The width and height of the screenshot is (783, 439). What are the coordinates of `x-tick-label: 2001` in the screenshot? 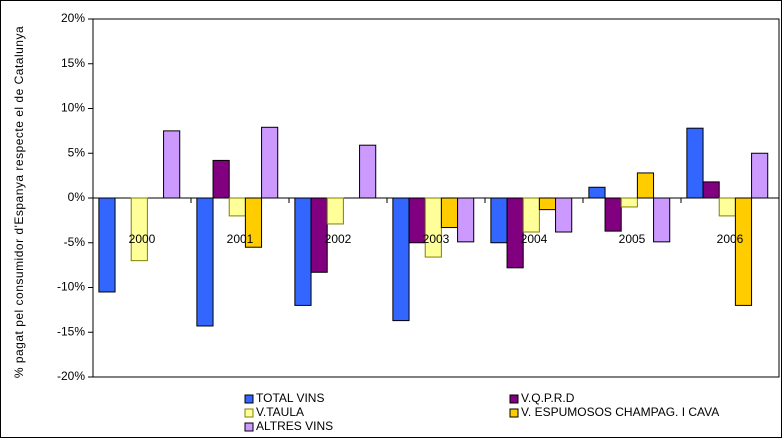 It's located at (240, 239).